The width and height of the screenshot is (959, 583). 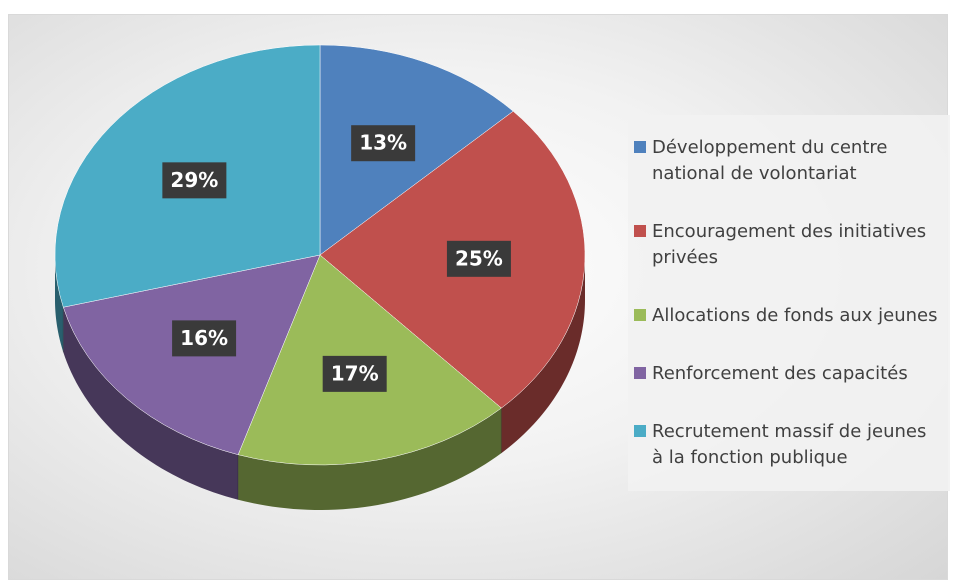 I want to click on legend-label: Encouragement des initiatives privées, so click(x=789, y=244).